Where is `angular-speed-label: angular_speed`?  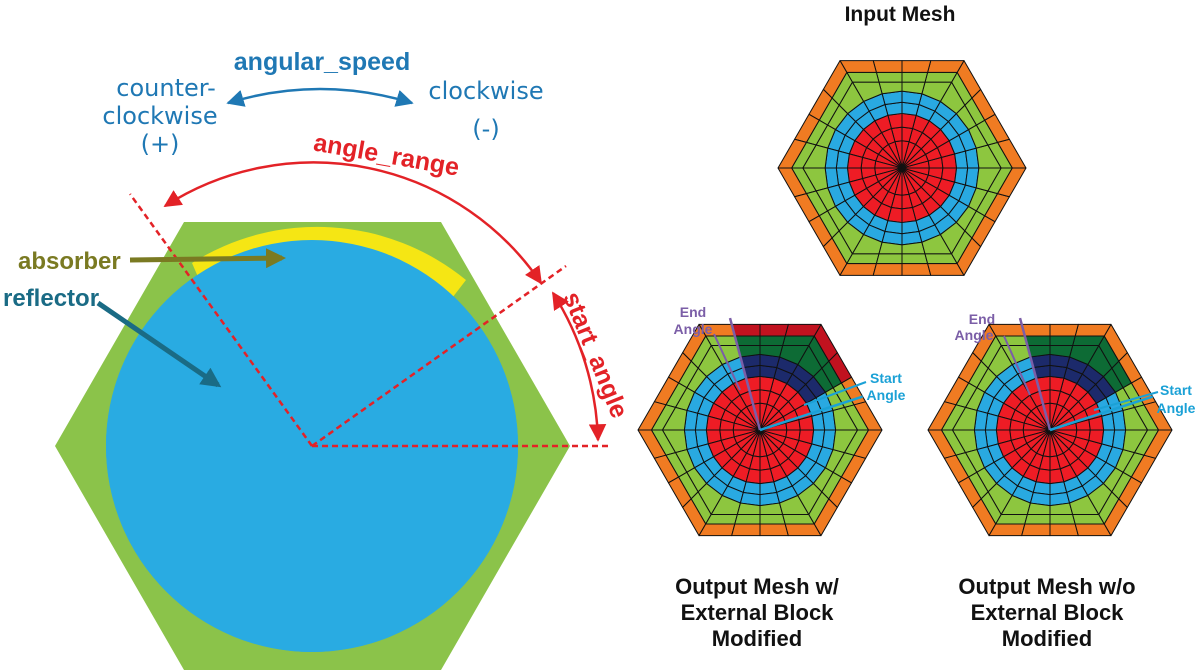 angular-speed-label: angular_speed is located at coordinates (322, 62).